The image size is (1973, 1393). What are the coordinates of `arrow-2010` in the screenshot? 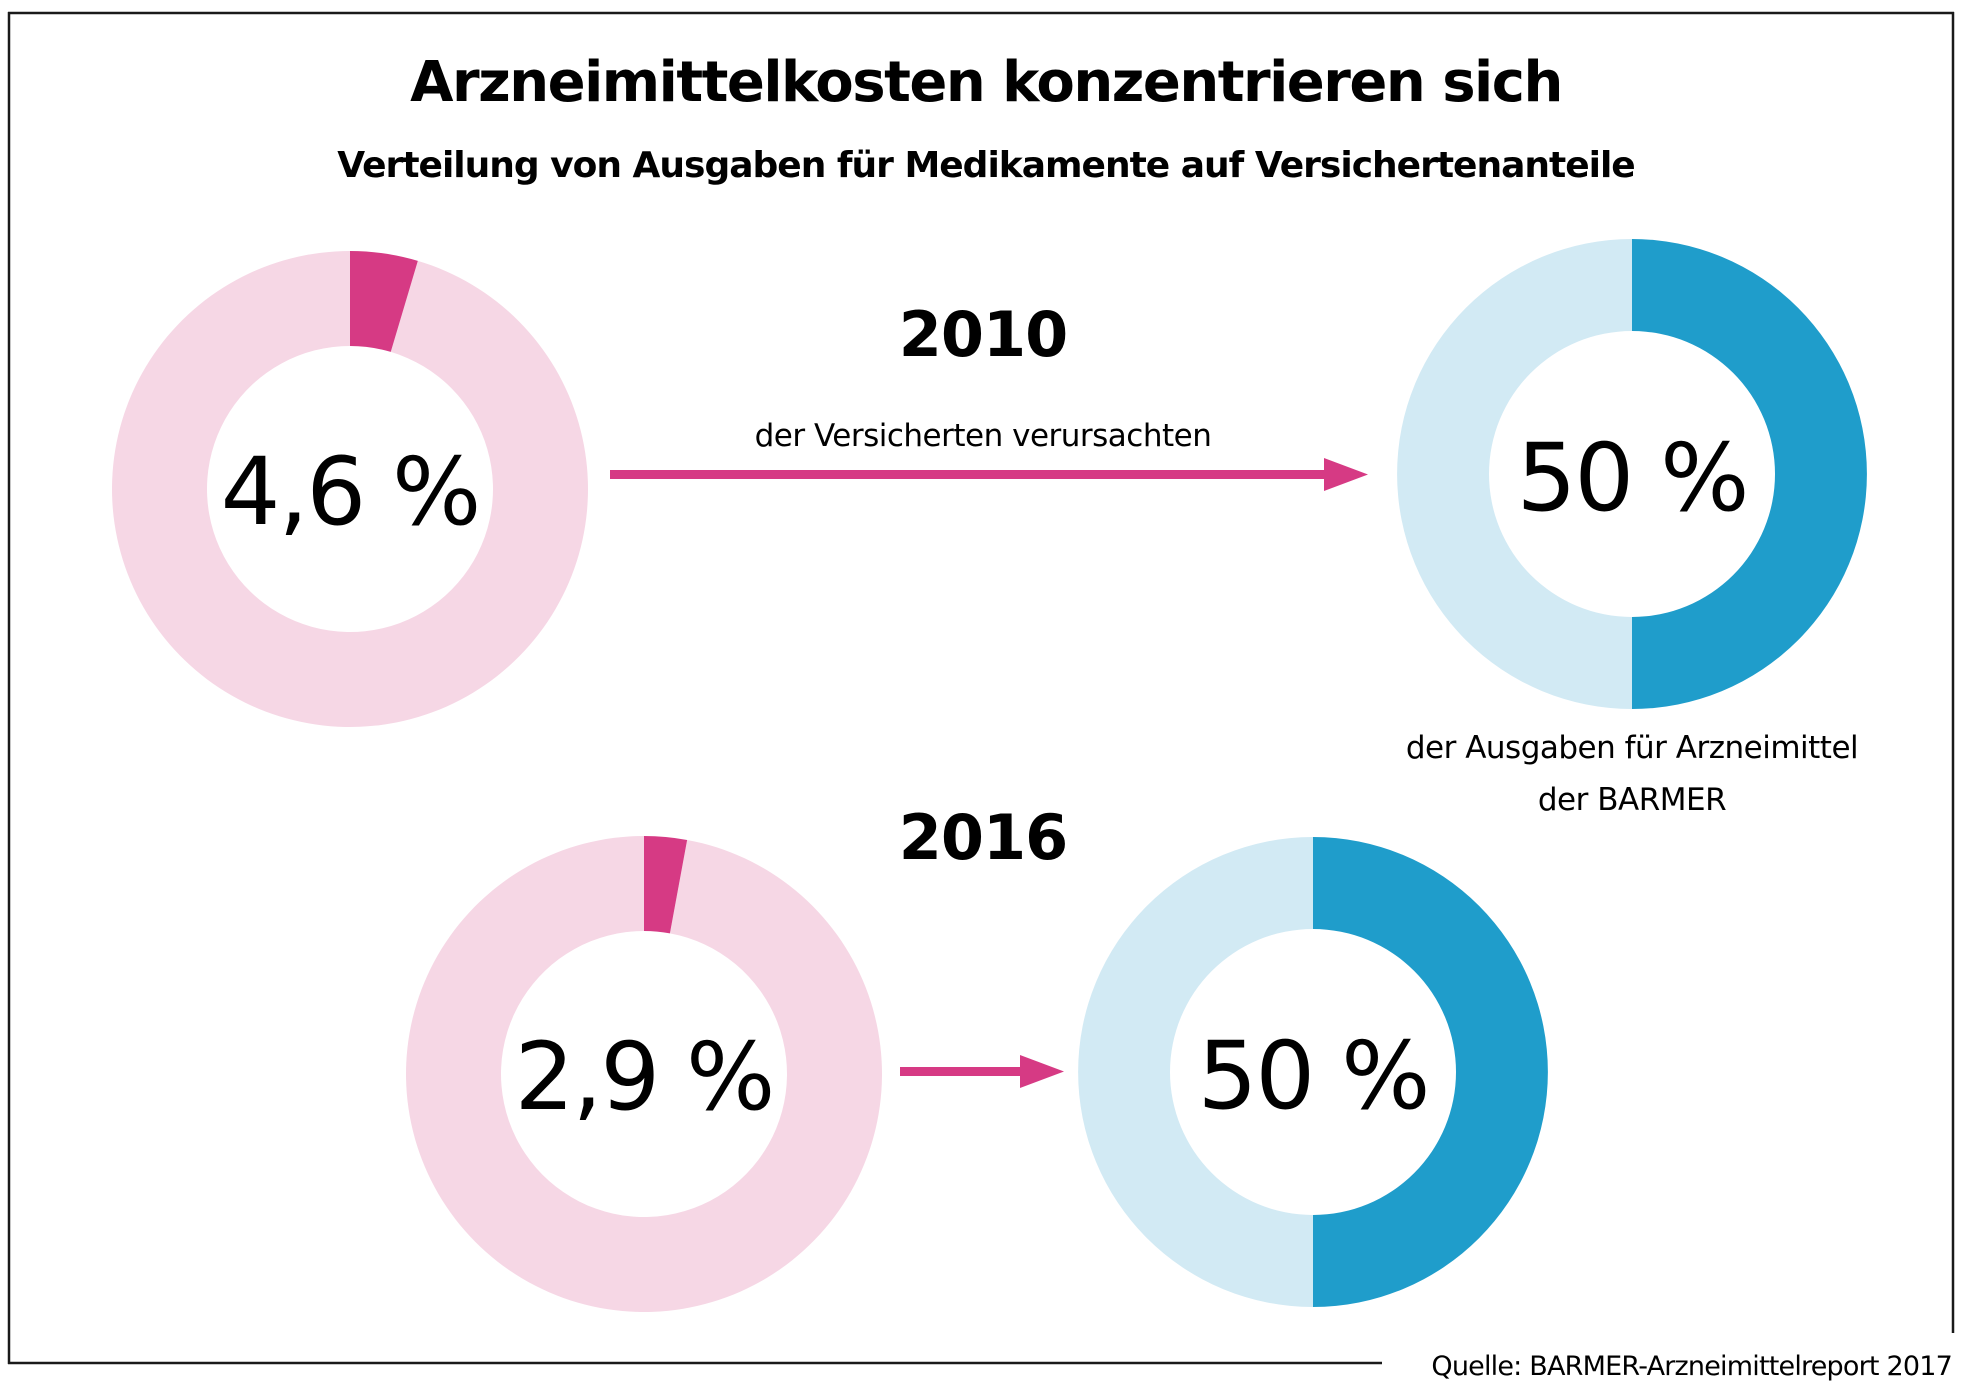 It's located at (989, 474).